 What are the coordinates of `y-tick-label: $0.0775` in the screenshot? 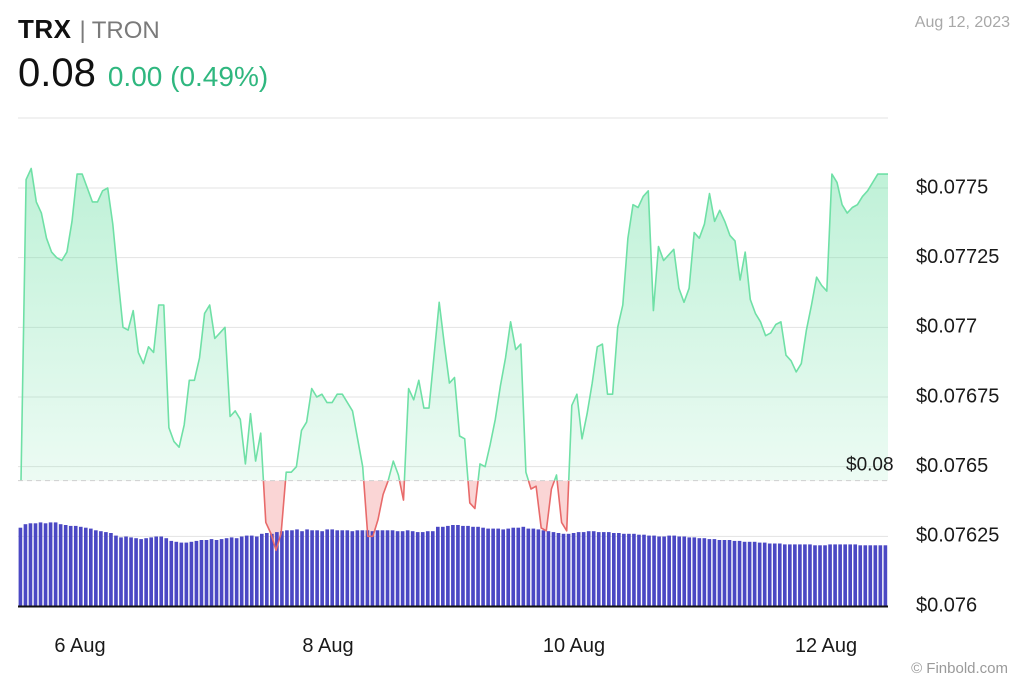 It's located at (952, 187).